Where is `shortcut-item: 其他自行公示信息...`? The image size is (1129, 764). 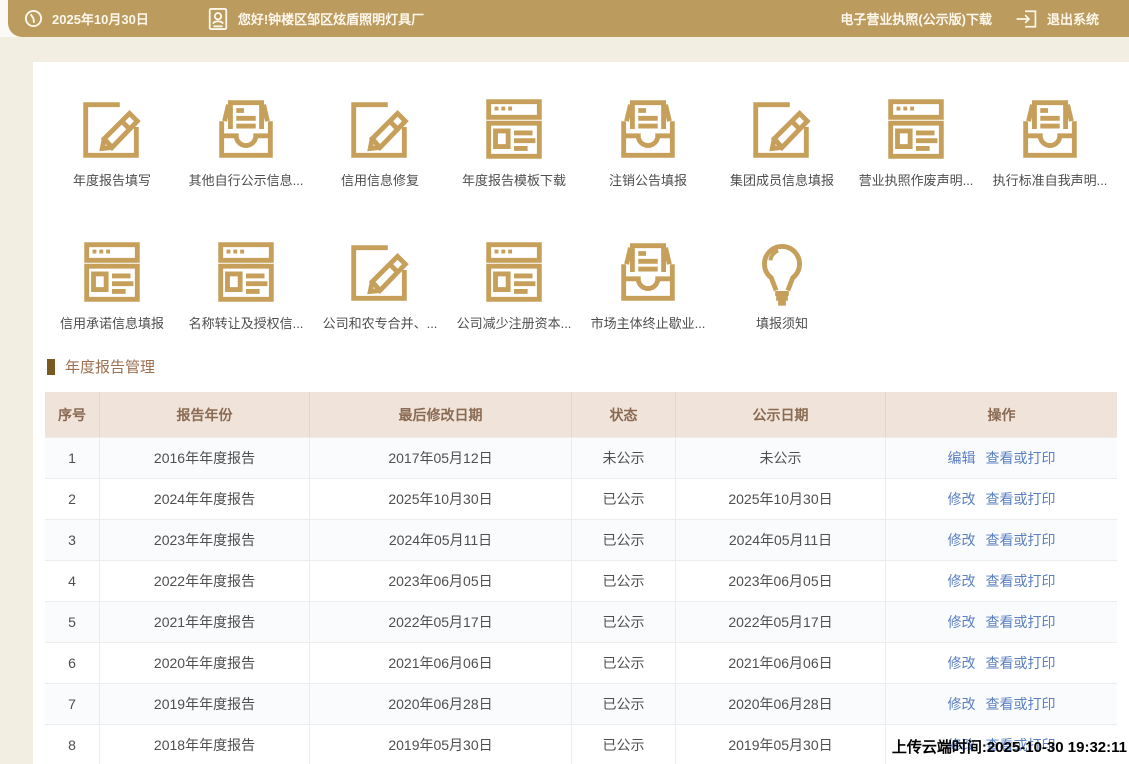 shortcut-item: 其他自行公示信息... is located at coordinates (246, 140).